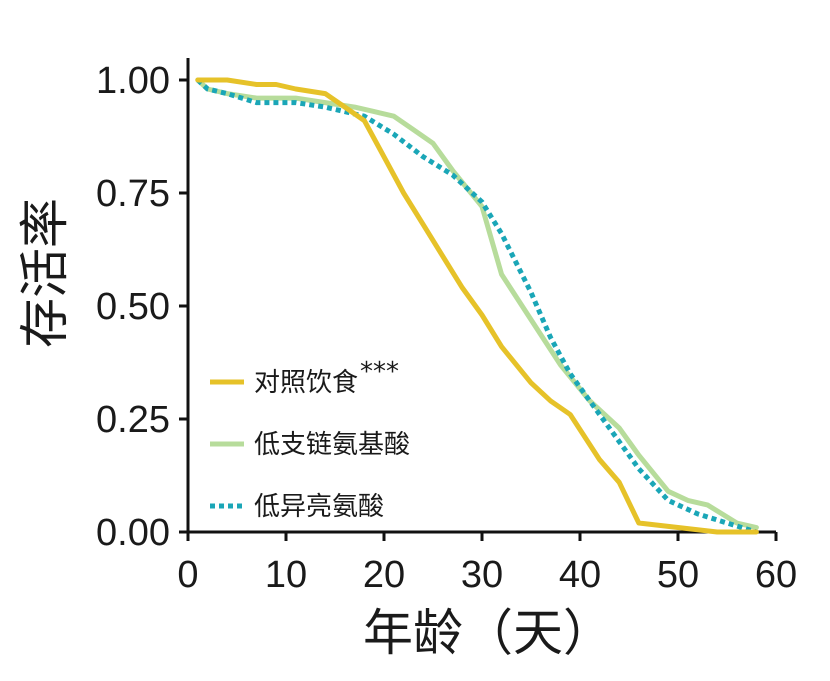  Describe the element at coordinates (580, 575) in the screenshot. I see `x-tick-label: 40` at that location.